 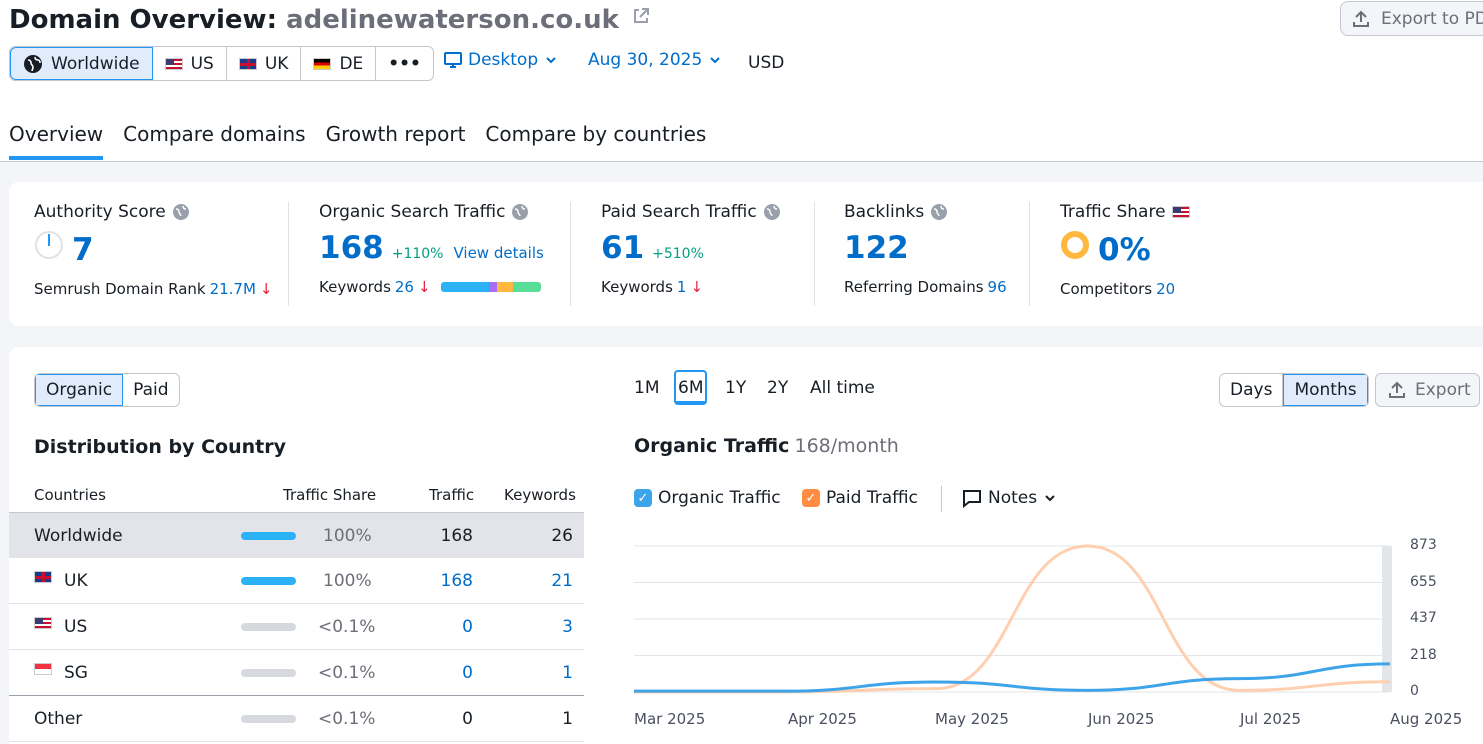 I want to click on date-dropdown: Aug 30, 2025, so click(x=655, y=60).